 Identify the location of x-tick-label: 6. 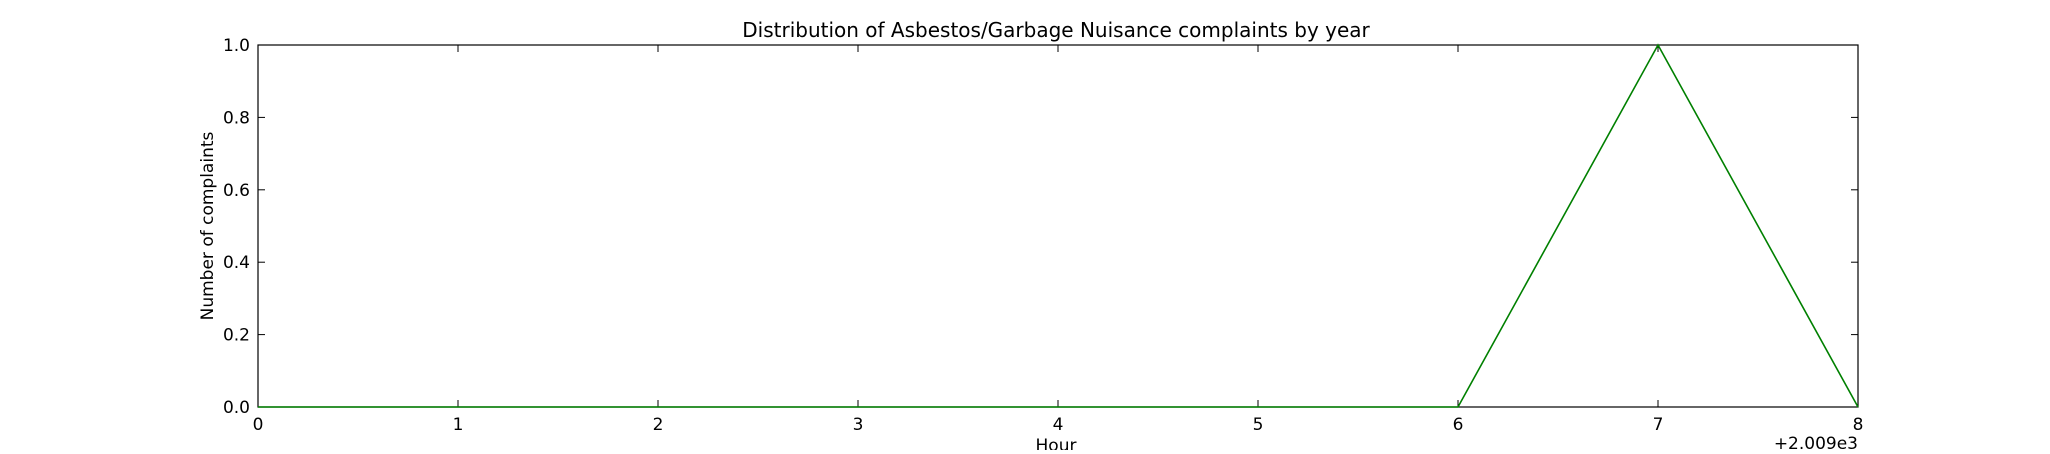
(1458, 425).